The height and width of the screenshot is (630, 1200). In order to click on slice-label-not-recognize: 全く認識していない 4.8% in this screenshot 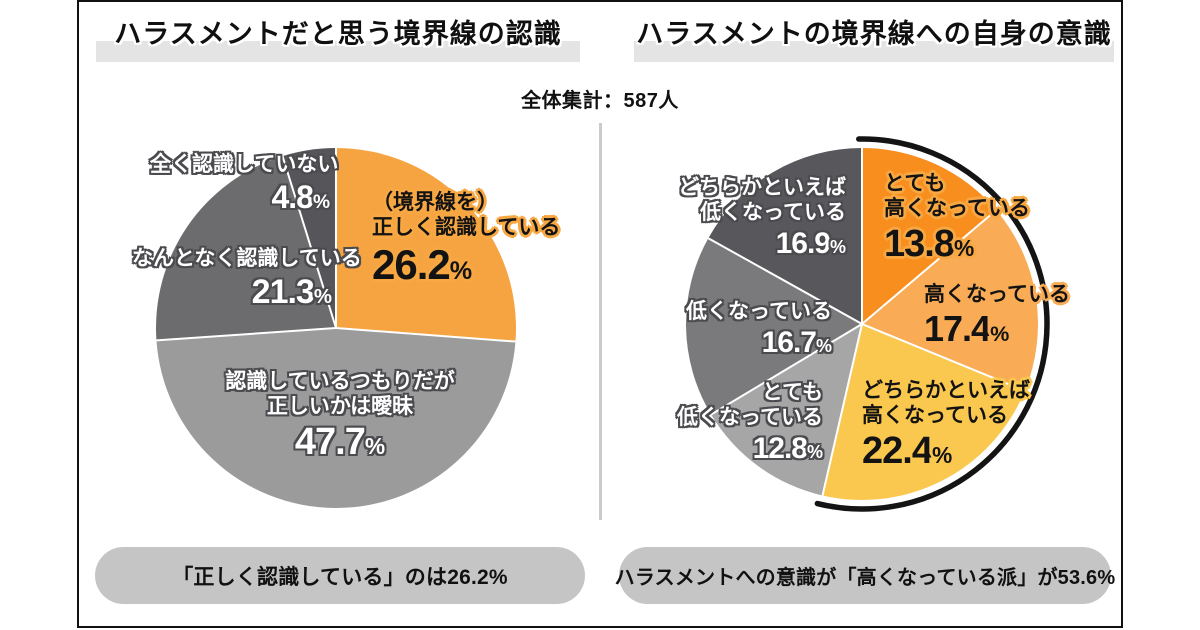, I will do `click(244, 184)`.